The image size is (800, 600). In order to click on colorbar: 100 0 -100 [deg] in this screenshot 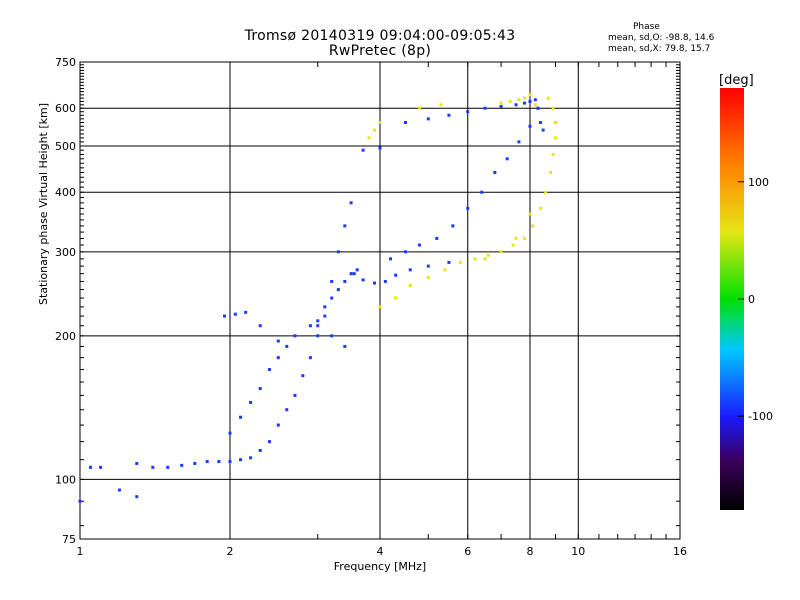, I will do `click(746, 291)`.